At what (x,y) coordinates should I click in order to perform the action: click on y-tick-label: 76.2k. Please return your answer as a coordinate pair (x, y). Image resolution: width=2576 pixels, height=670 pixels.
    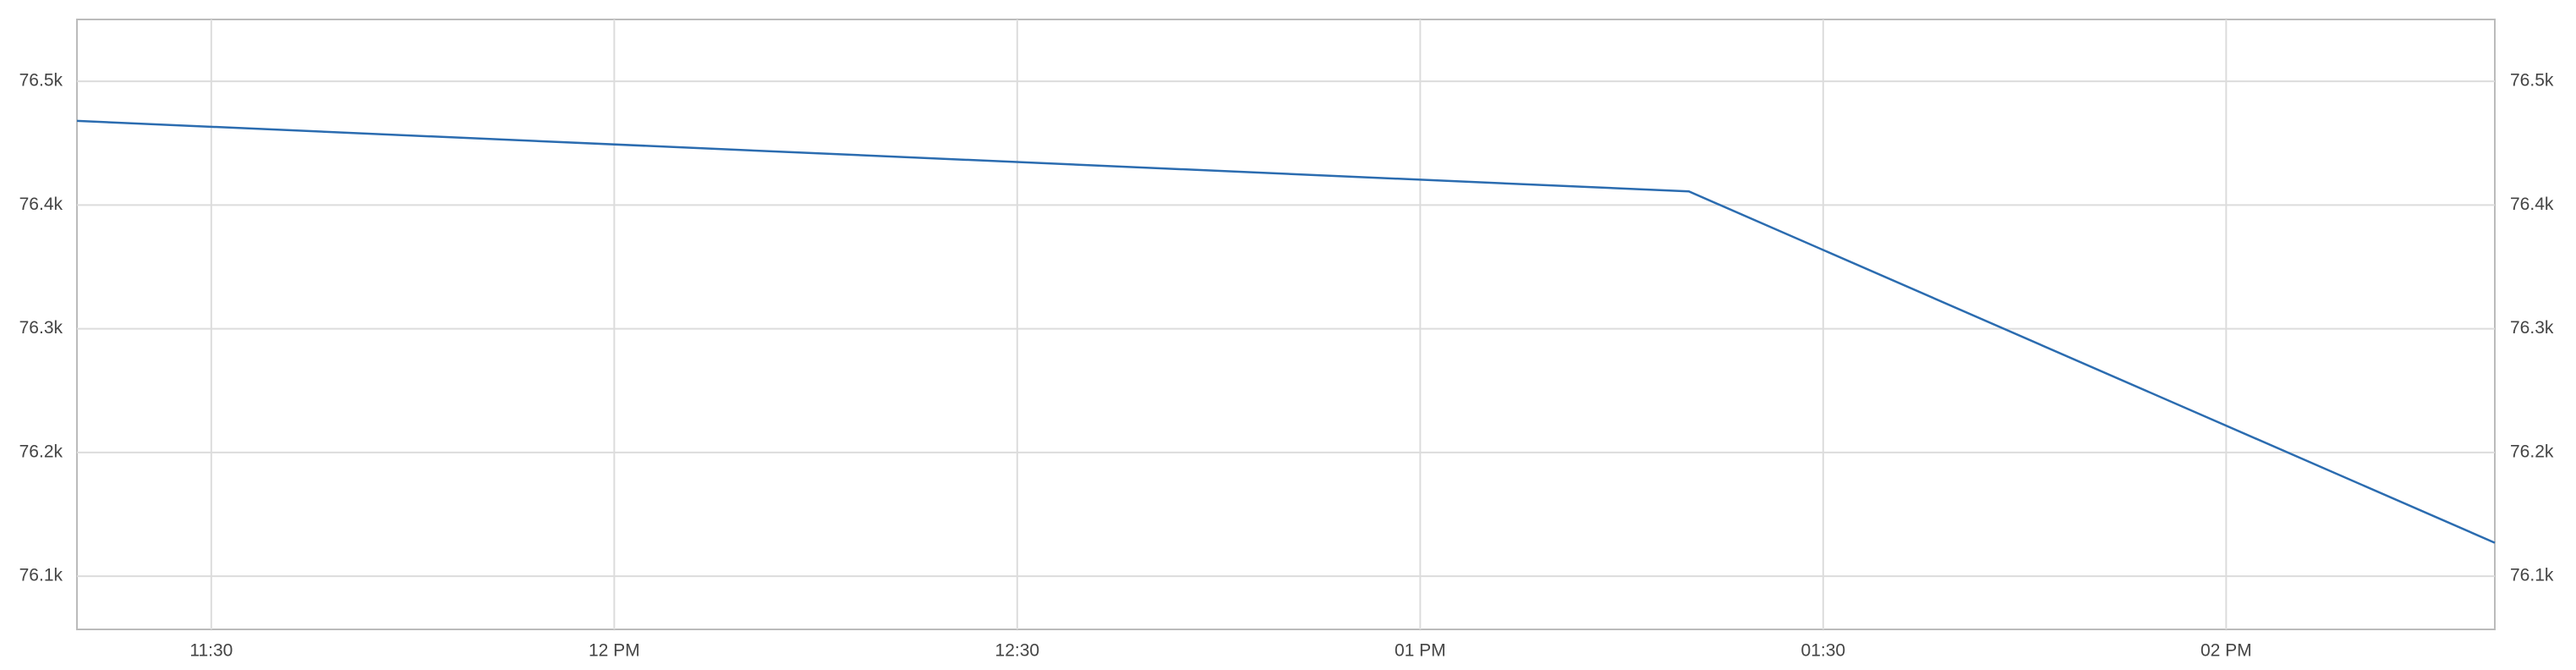
    Looking at the image, I should click on (41, 451).